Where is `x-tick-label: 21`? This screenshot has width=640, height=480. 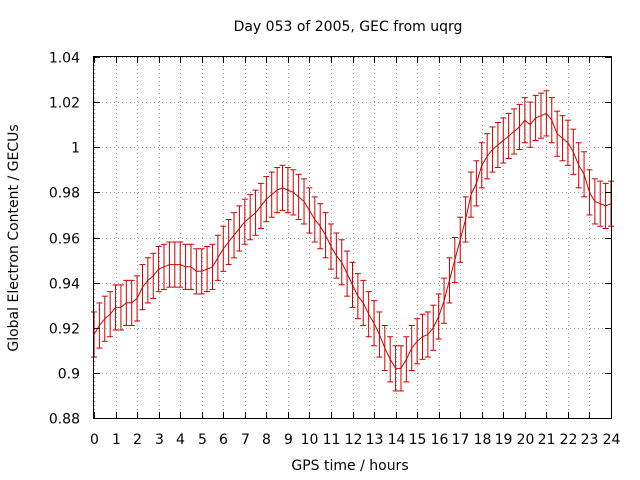
x-tick-label: 21 is located at coordinates (547, 440).